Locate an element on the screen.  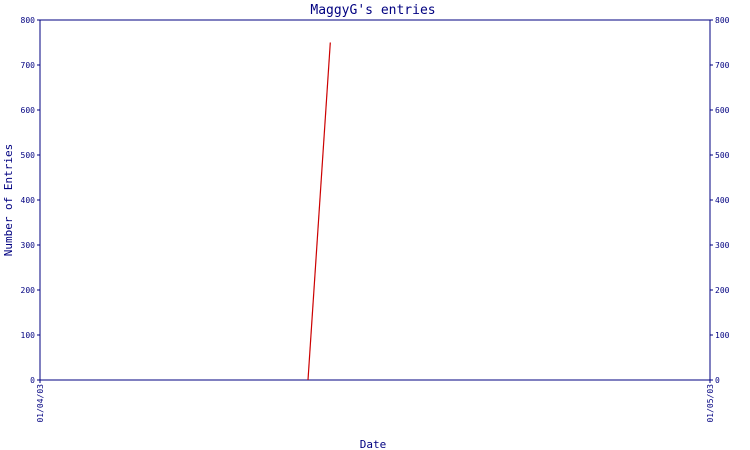
y-tick-label-right: 600 is located at coordinates (722, 110).